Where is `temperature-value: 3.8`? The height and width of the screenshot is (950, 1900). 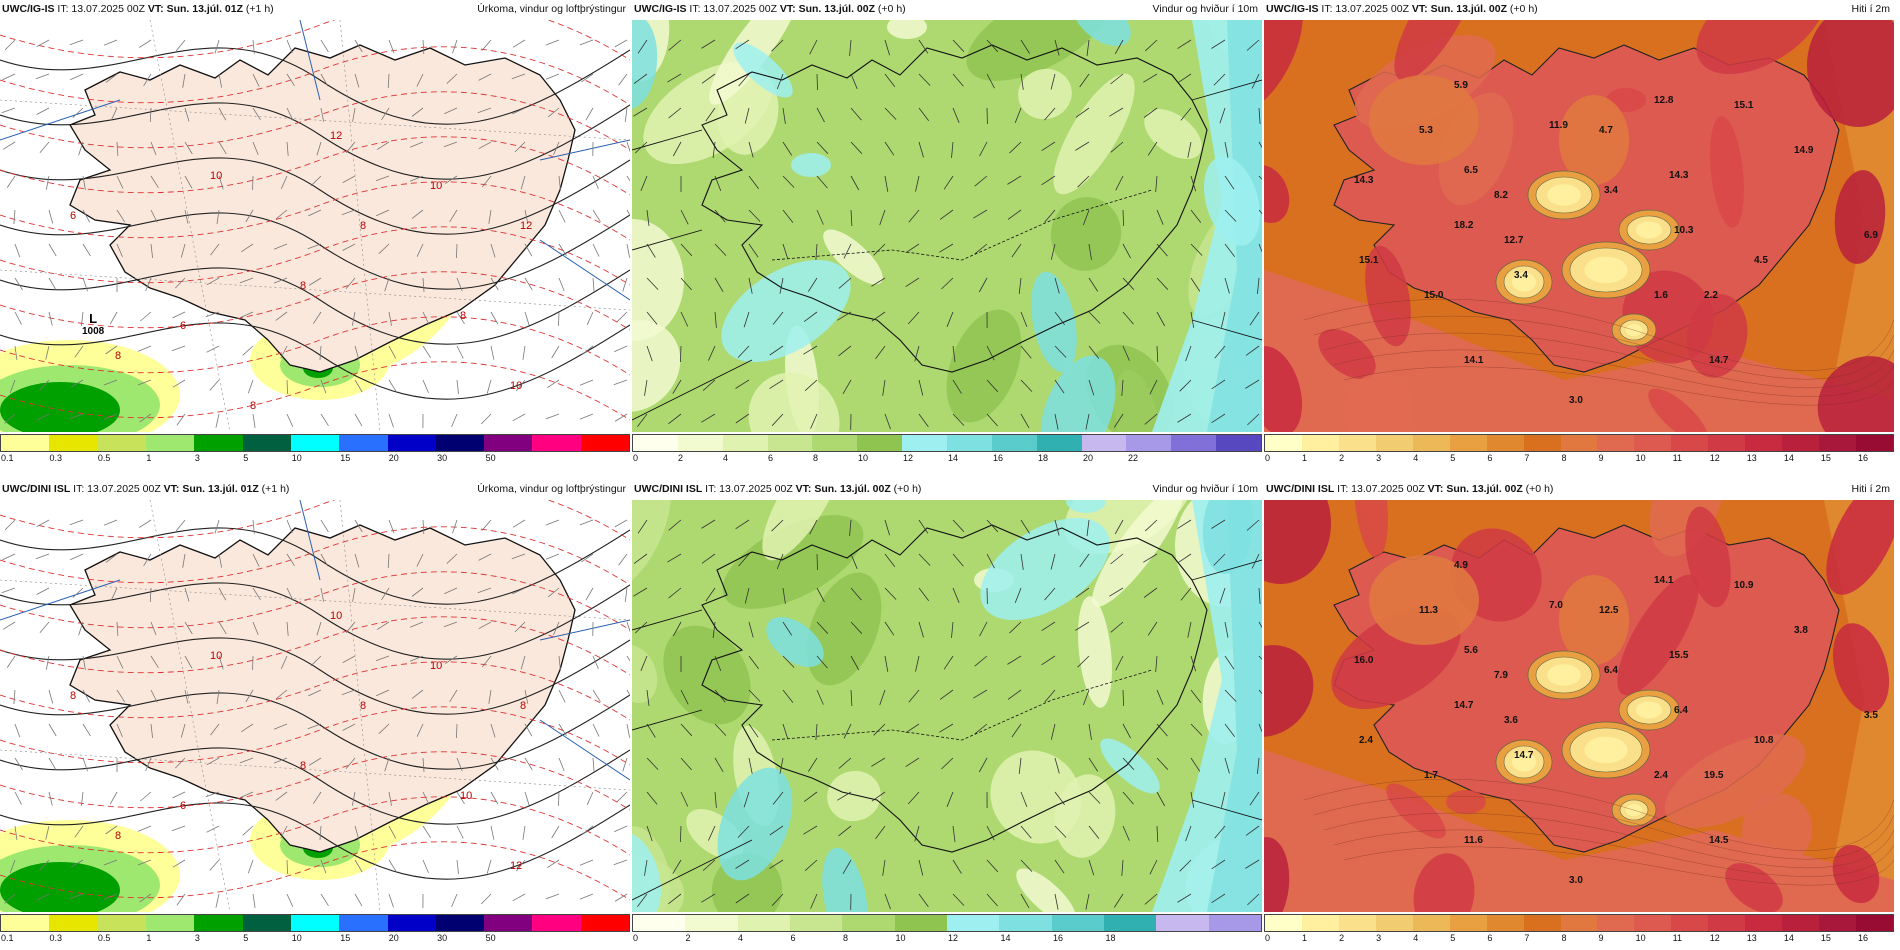
temperature-value: 3.8 is located at coordinates (1801, 630).